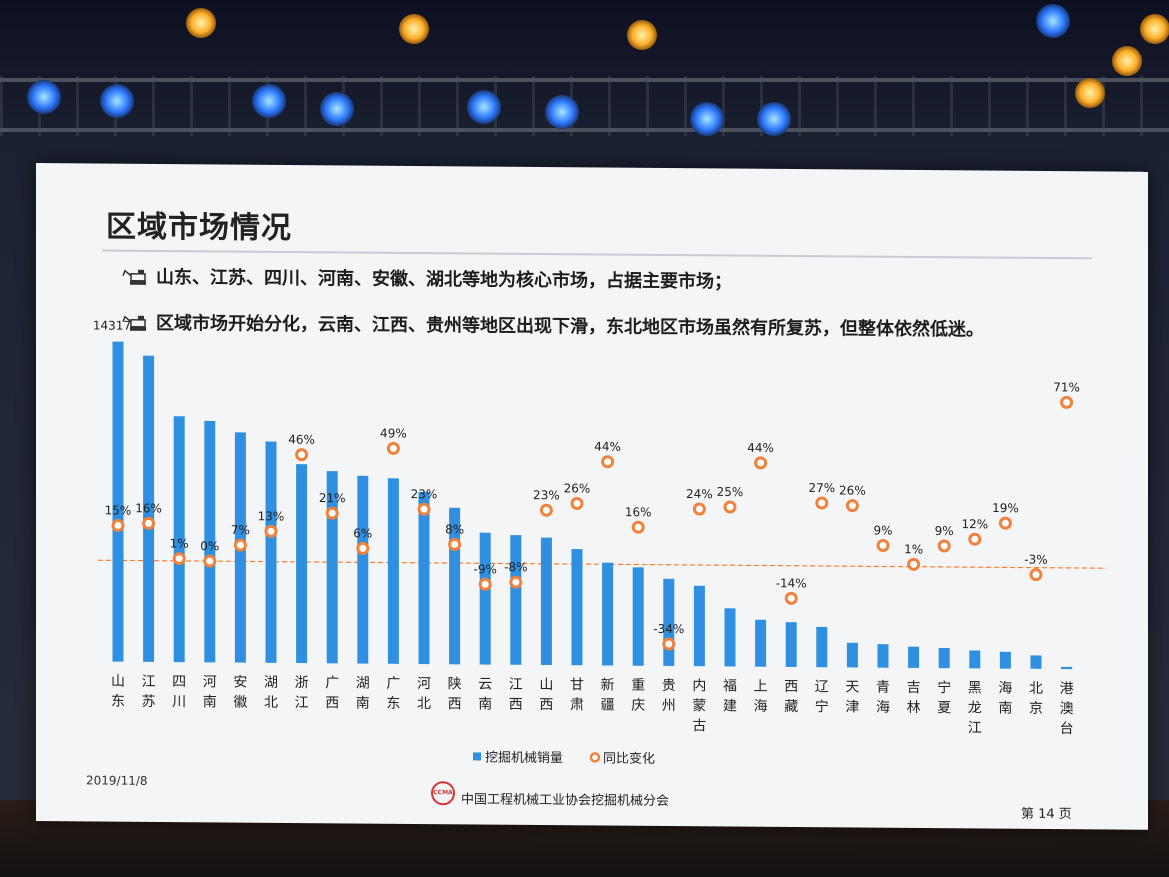  I want to click on category-label: 江西, so click(516, 695).